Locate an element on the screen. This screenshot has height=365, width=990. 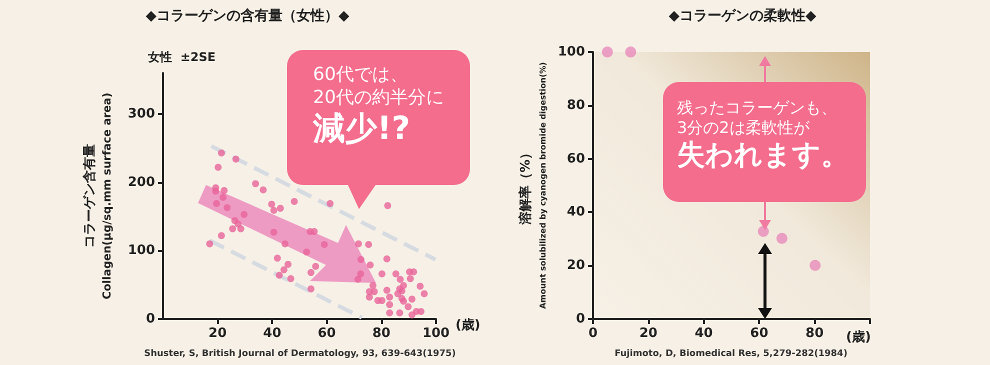
y-tick-label: 300 is located at coordinates (141, 114).